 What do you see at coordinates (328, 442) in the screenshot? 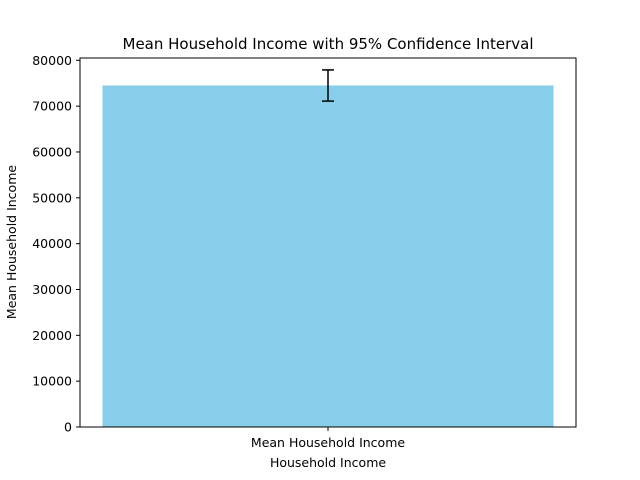
I see `x-tick-label: Mean Household Income` at bounding box center [328, 442].